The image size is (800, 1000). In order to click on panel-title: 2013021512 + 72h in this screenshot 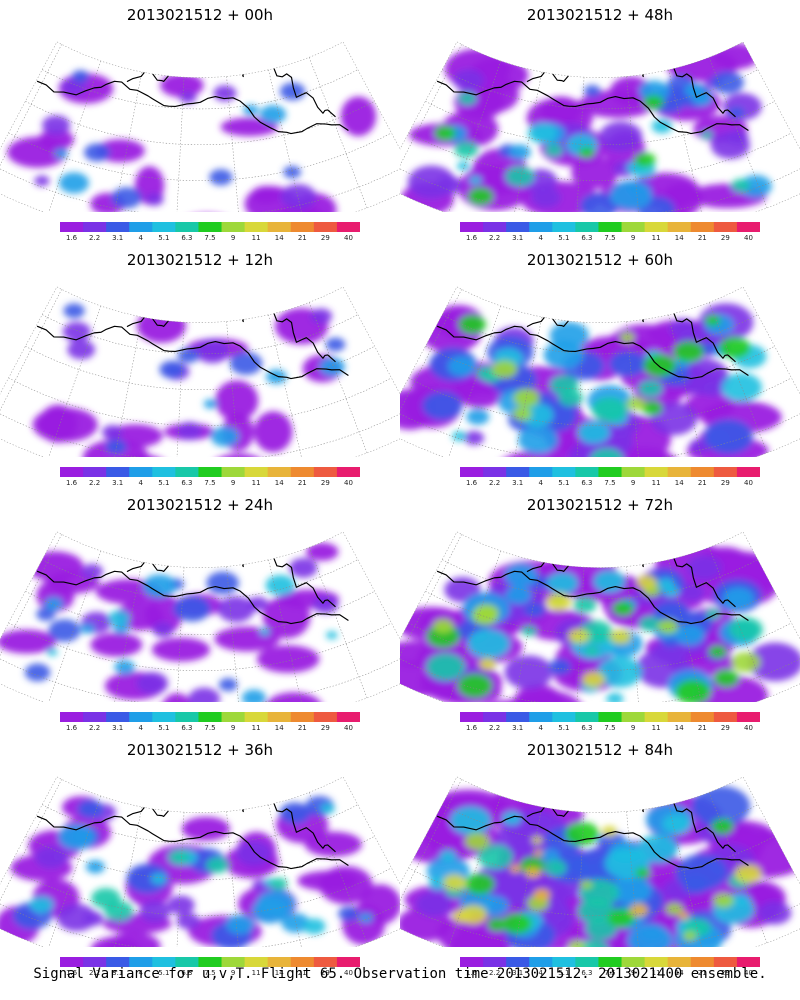, I will do `click(600, 505)`.